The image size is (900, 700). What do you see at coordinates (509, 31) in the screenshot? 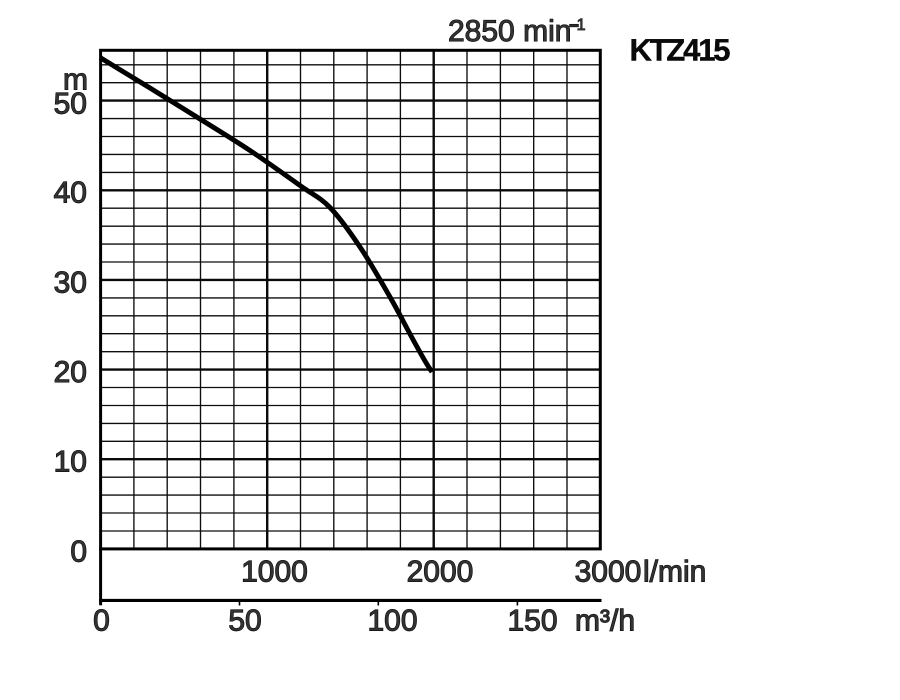
I see `svg-text: 2850 min` at bounding box center [509, 31].